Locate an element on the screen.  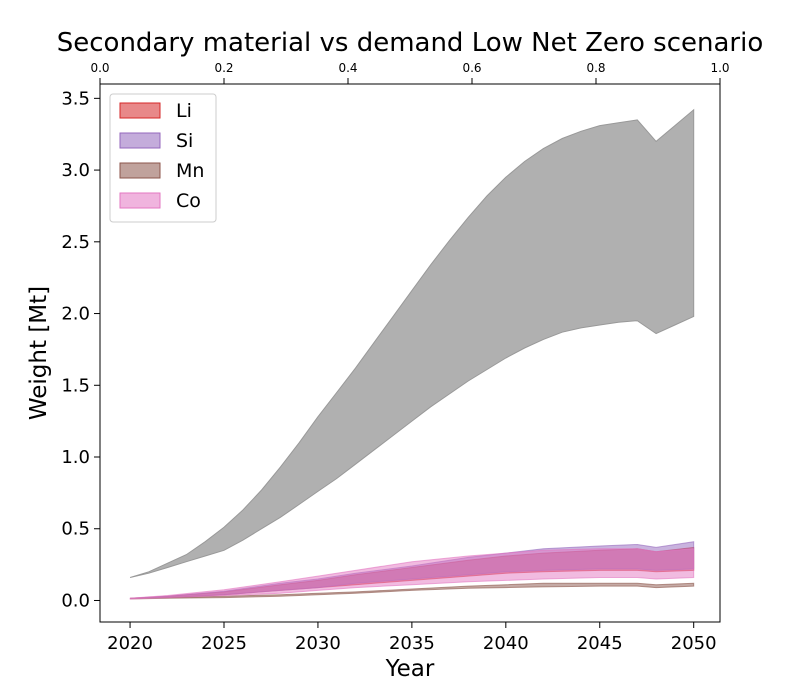
legend-frame is located at coordinates (163, 158).